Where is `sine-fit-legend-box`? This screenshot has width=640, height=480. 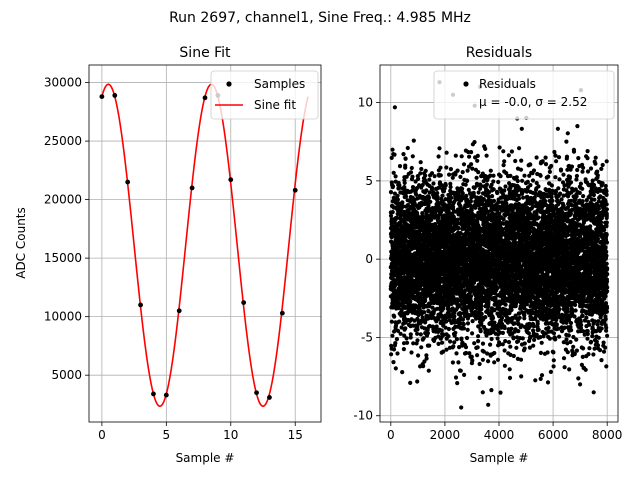 sine-fit-legend-box is located at coordinates (264, 95).